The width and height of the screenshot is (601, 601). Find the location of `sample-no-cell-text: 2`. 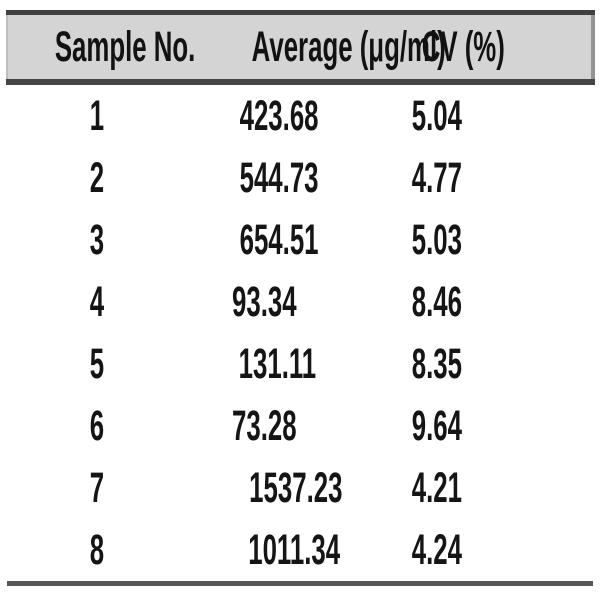

sample-no-cell-text: 2 is located at coordinates (97, 177).